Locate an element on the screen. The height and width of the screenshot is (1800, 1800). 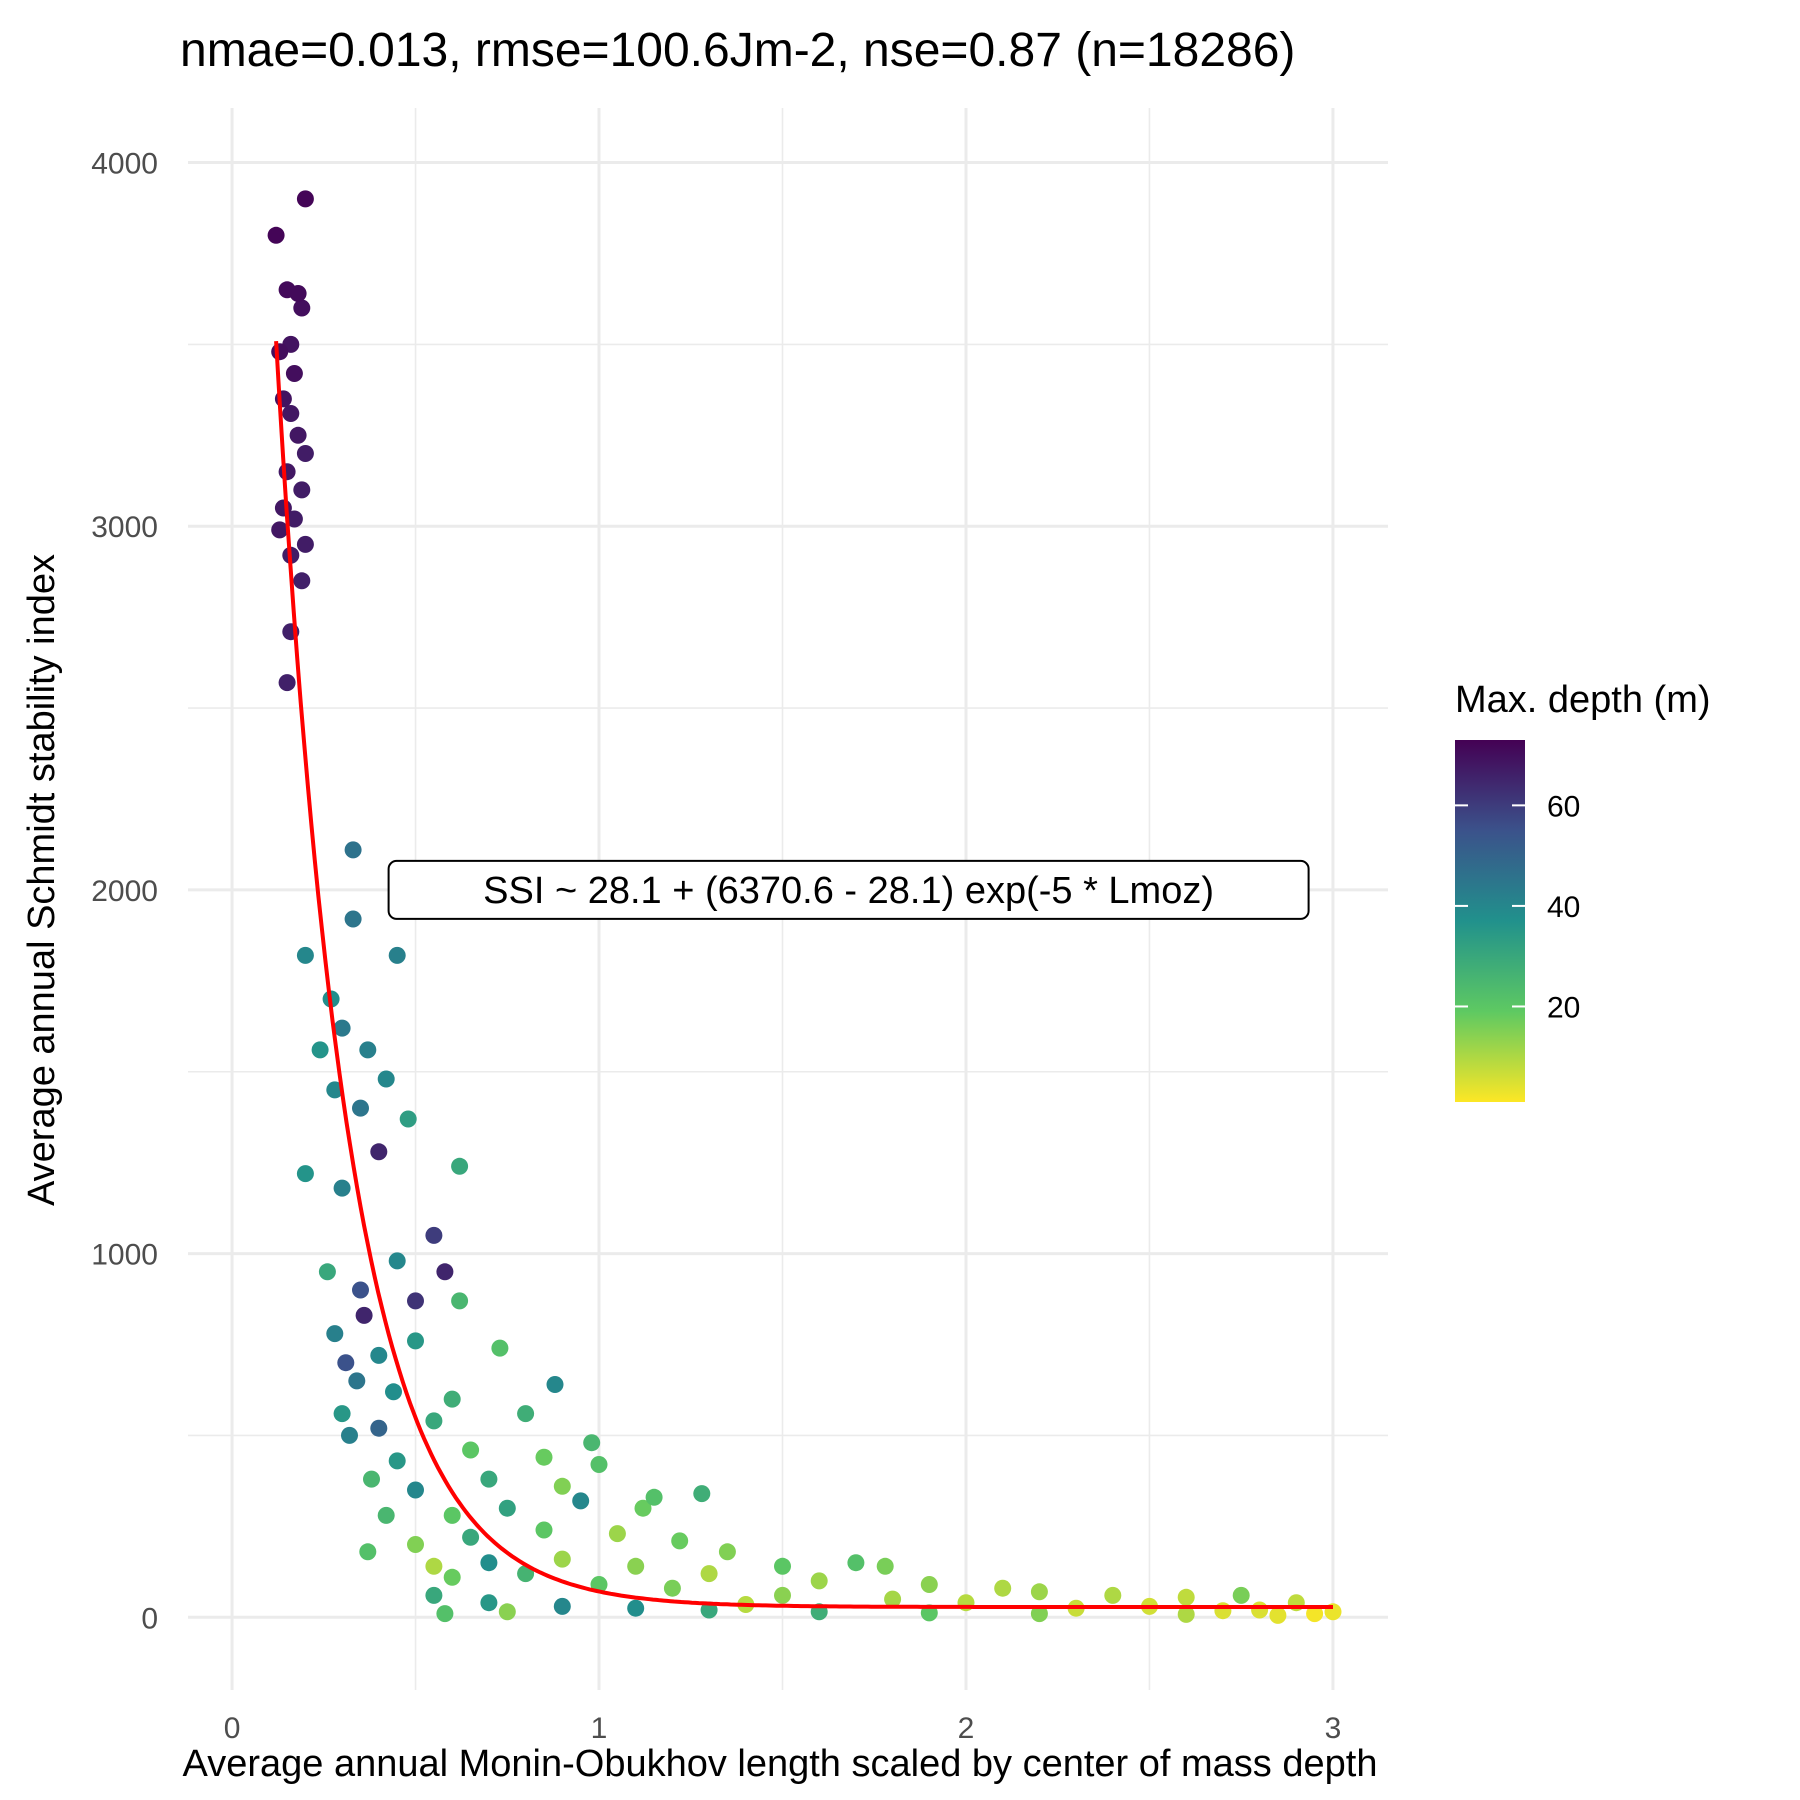
y-tick-label: 0 is located at coordinates (149, 1618).